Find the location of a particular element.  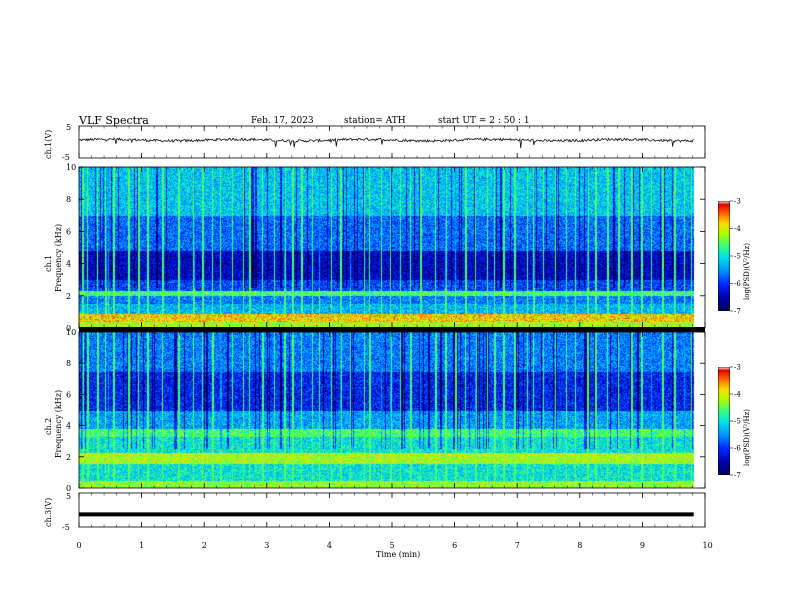

ch1-spec-ylabel-line2: Frequency (kHz) is located at coordinates (58, 258).